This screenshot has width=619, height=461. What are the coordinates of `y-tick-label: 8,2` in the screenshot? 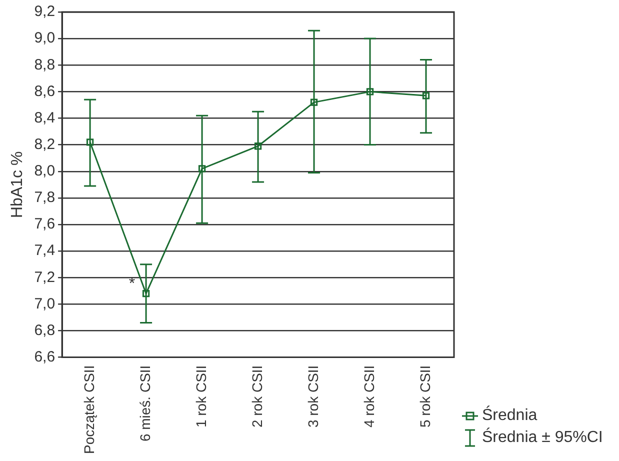 It's located at (45, 144).